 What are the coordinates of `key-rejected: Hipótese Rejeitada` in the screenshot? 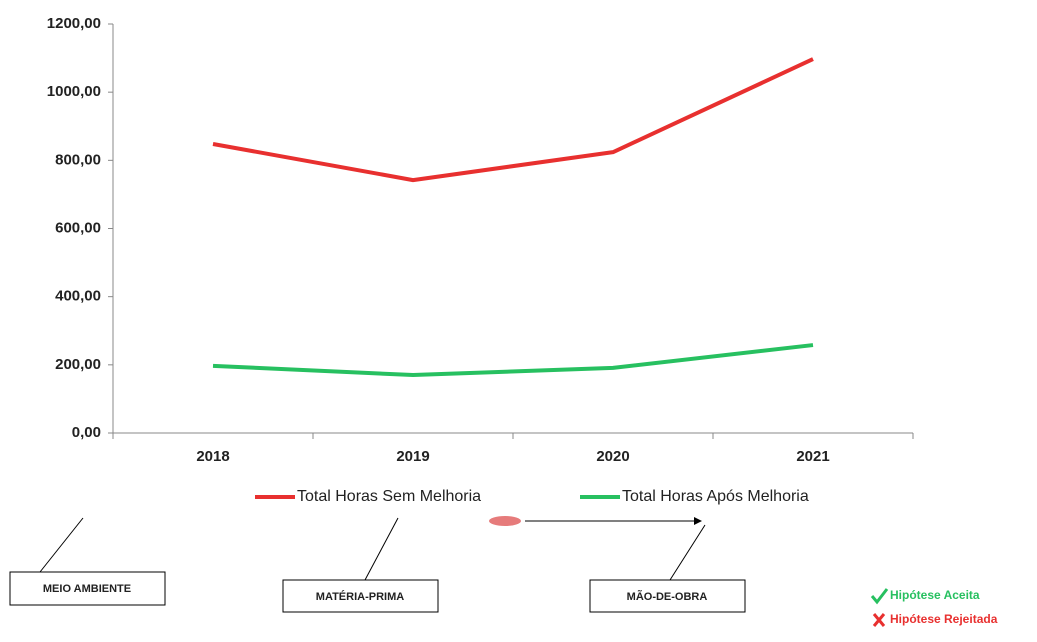 It's located at (944, 619).